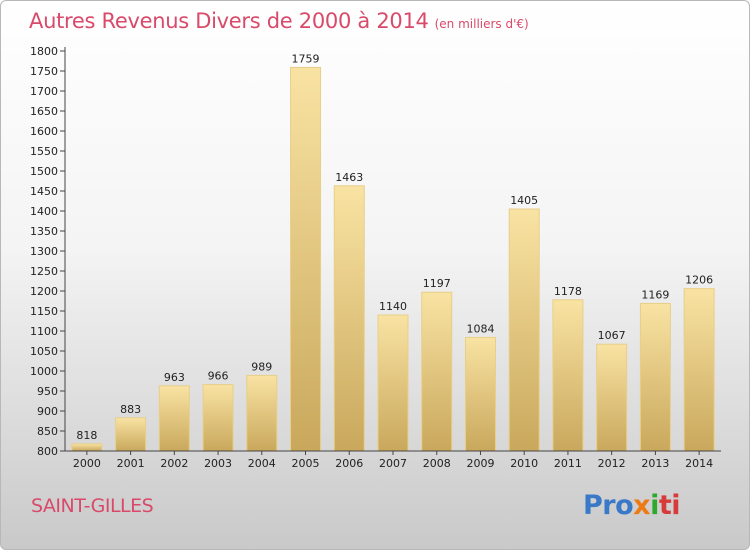 The image size is (750, 550). What do you see at coordinates (524, 200) in the screenshot?
I see `data-label-2010: 1405` at bounding box center [524, 200].